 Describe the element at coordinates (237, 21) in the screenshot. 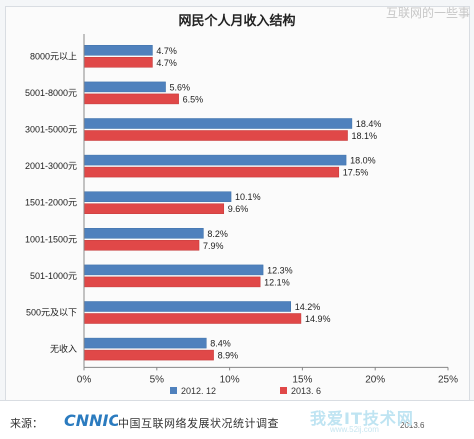

I see `chart-title: 网民个人月收入结构` at that location.